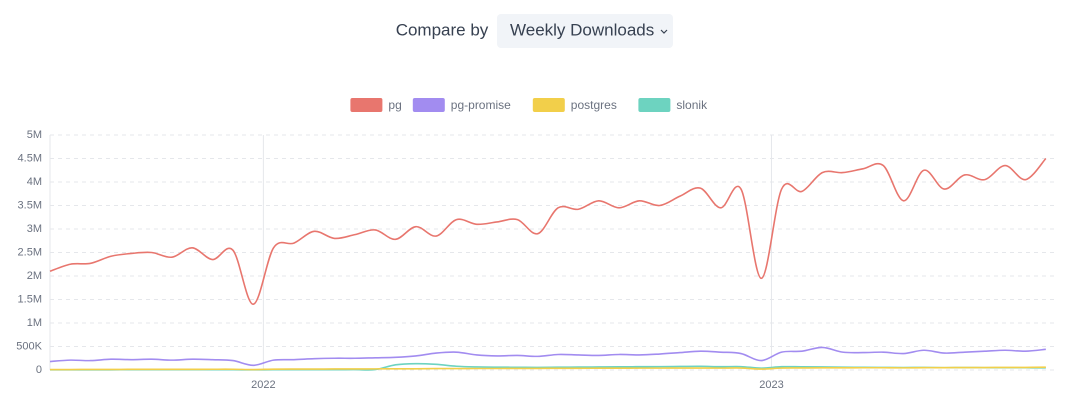 The height and width of the screenshot is (412, 1080). Describe the element at coordinates (394, 105) in the screenshot. I see `legend-label: pg` at that location.